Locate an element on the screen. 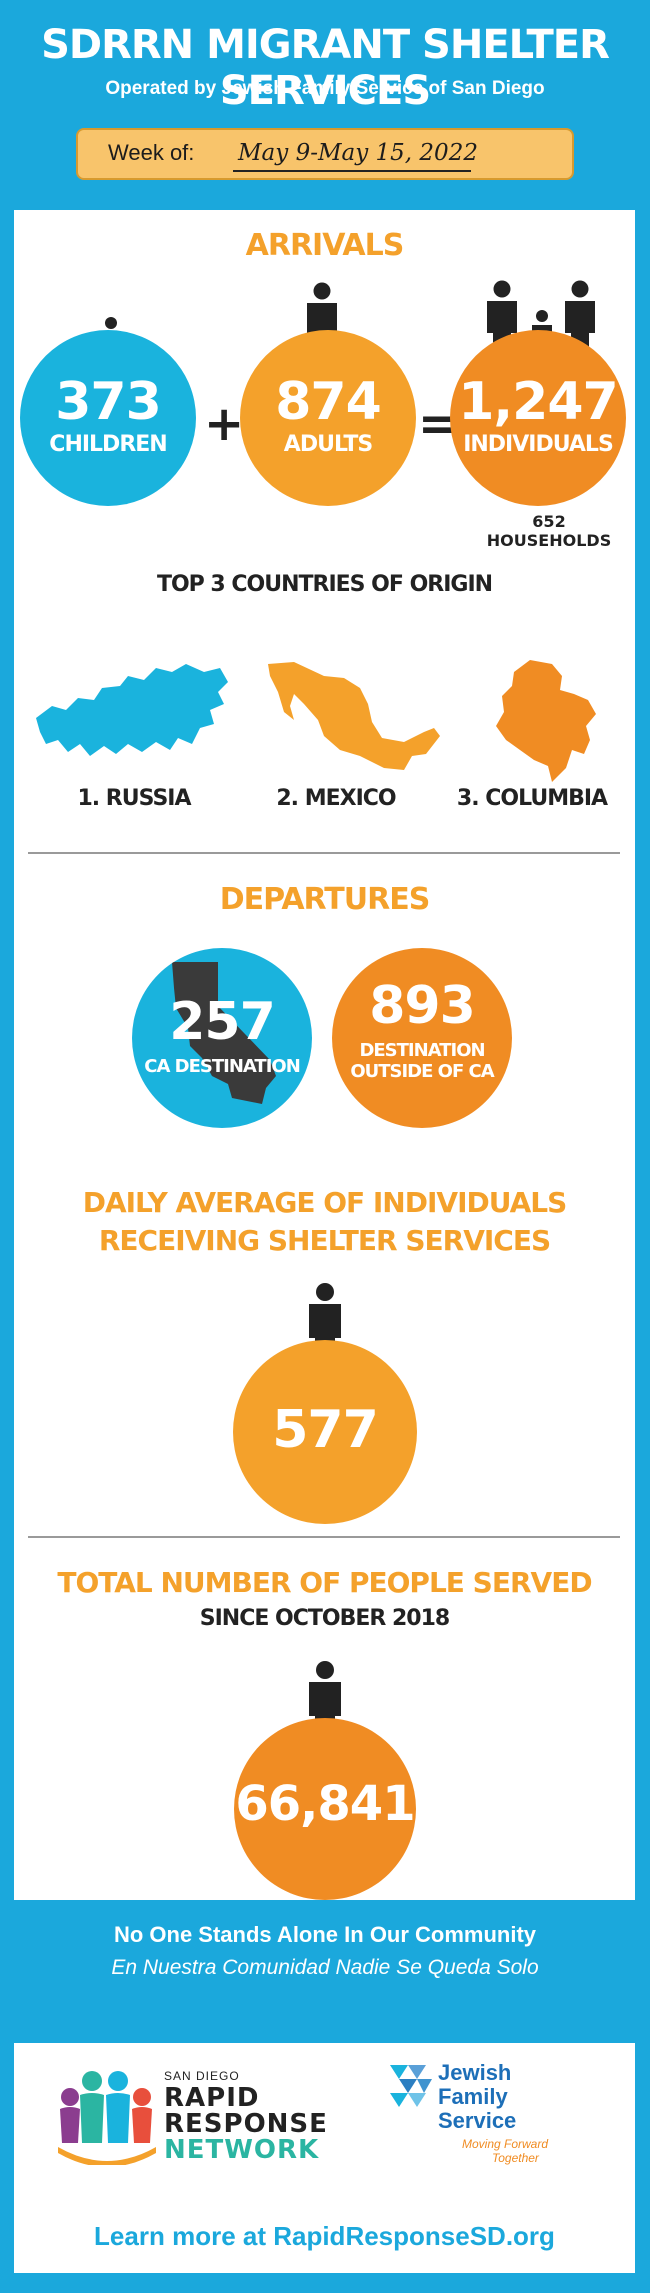 The width and height of the screenshot is (650, 2293). adults-circle: 874 ADULTS is located at coordinates (328, 418).